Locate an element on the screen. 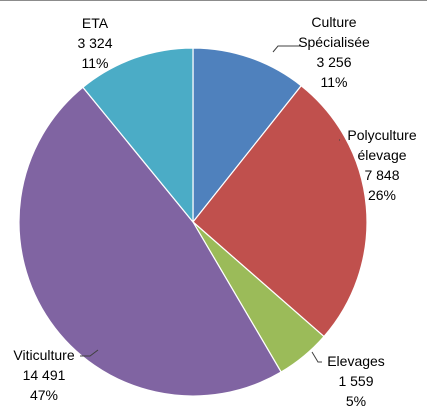  label-value: 14 491 is located at coordinates (44, 375).